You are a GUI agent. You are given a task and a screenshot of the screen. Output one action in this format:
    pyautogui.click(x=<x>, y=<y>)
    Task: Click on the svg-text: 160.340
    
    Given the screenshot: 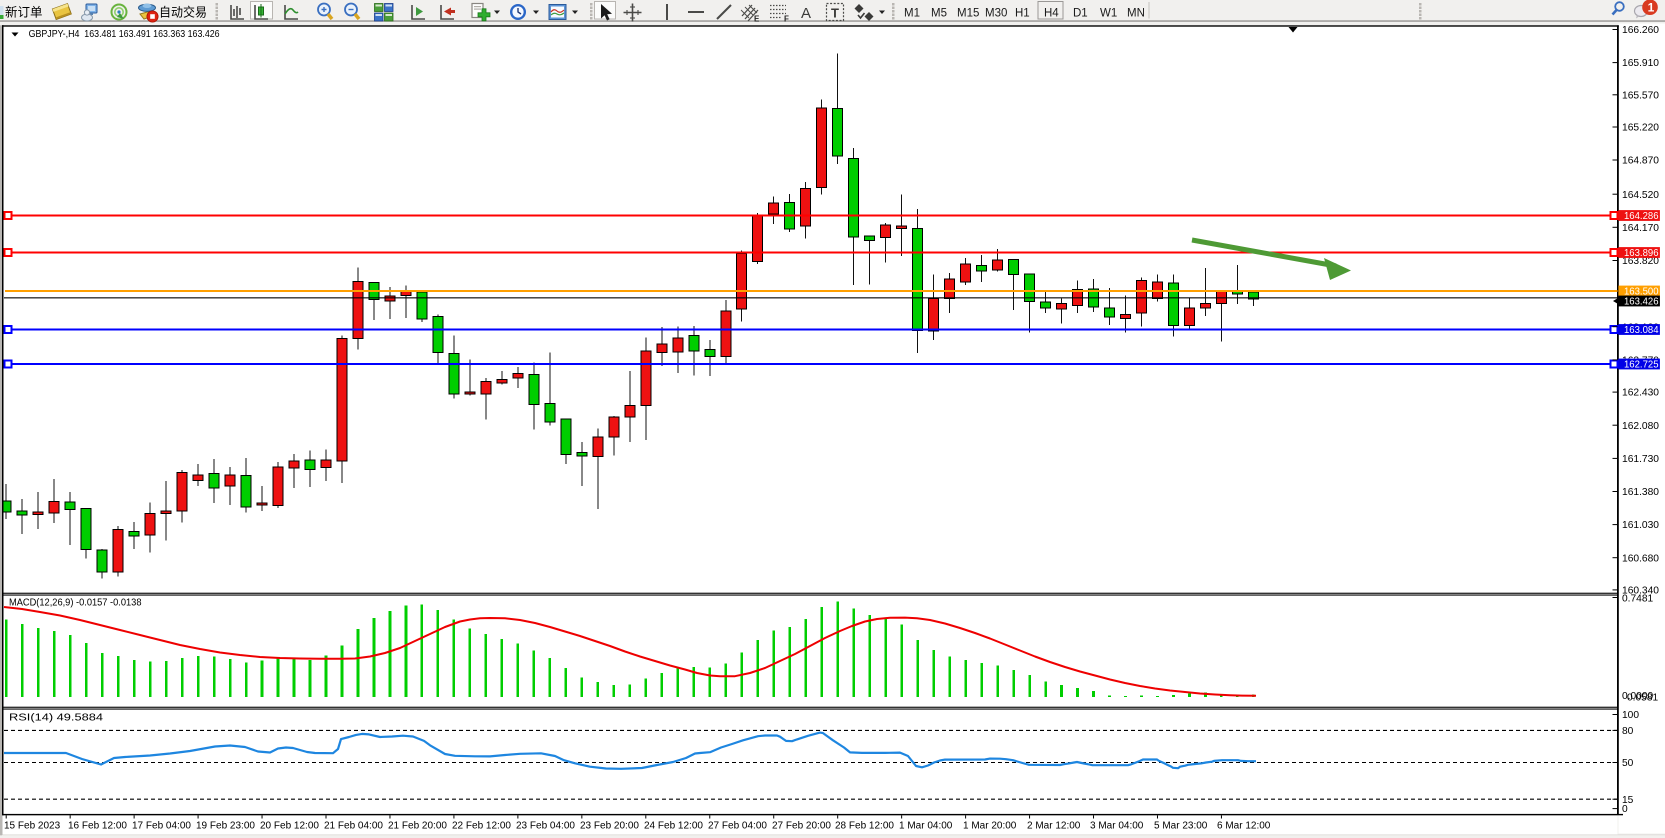 What is the action you would take?
    pyautogui.click(x=1640, y=591)
    